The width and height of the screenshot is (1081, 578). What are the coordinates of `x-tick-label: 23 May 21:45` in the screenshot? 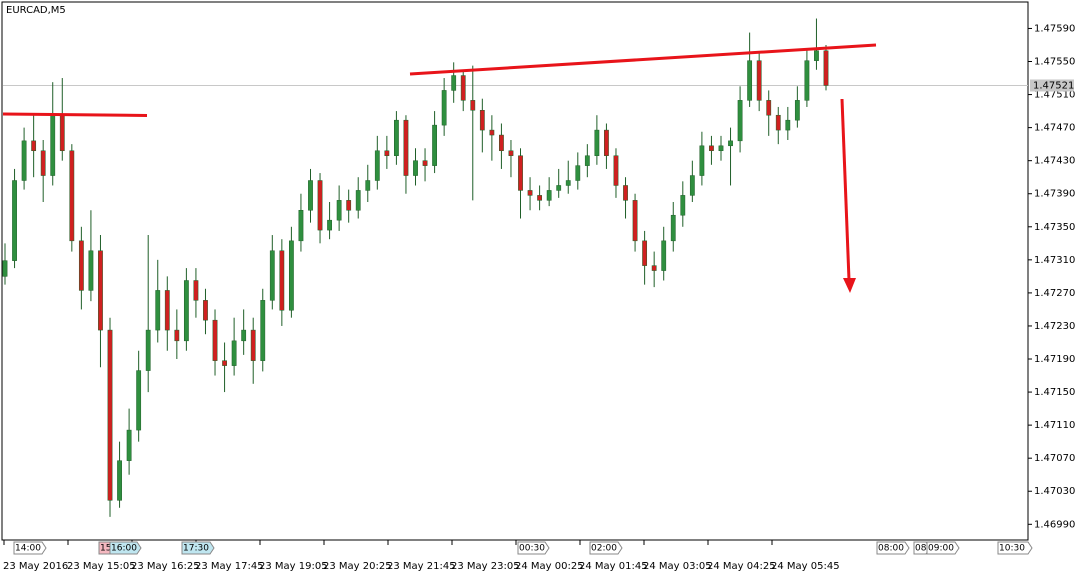 It's located at (421, 566).